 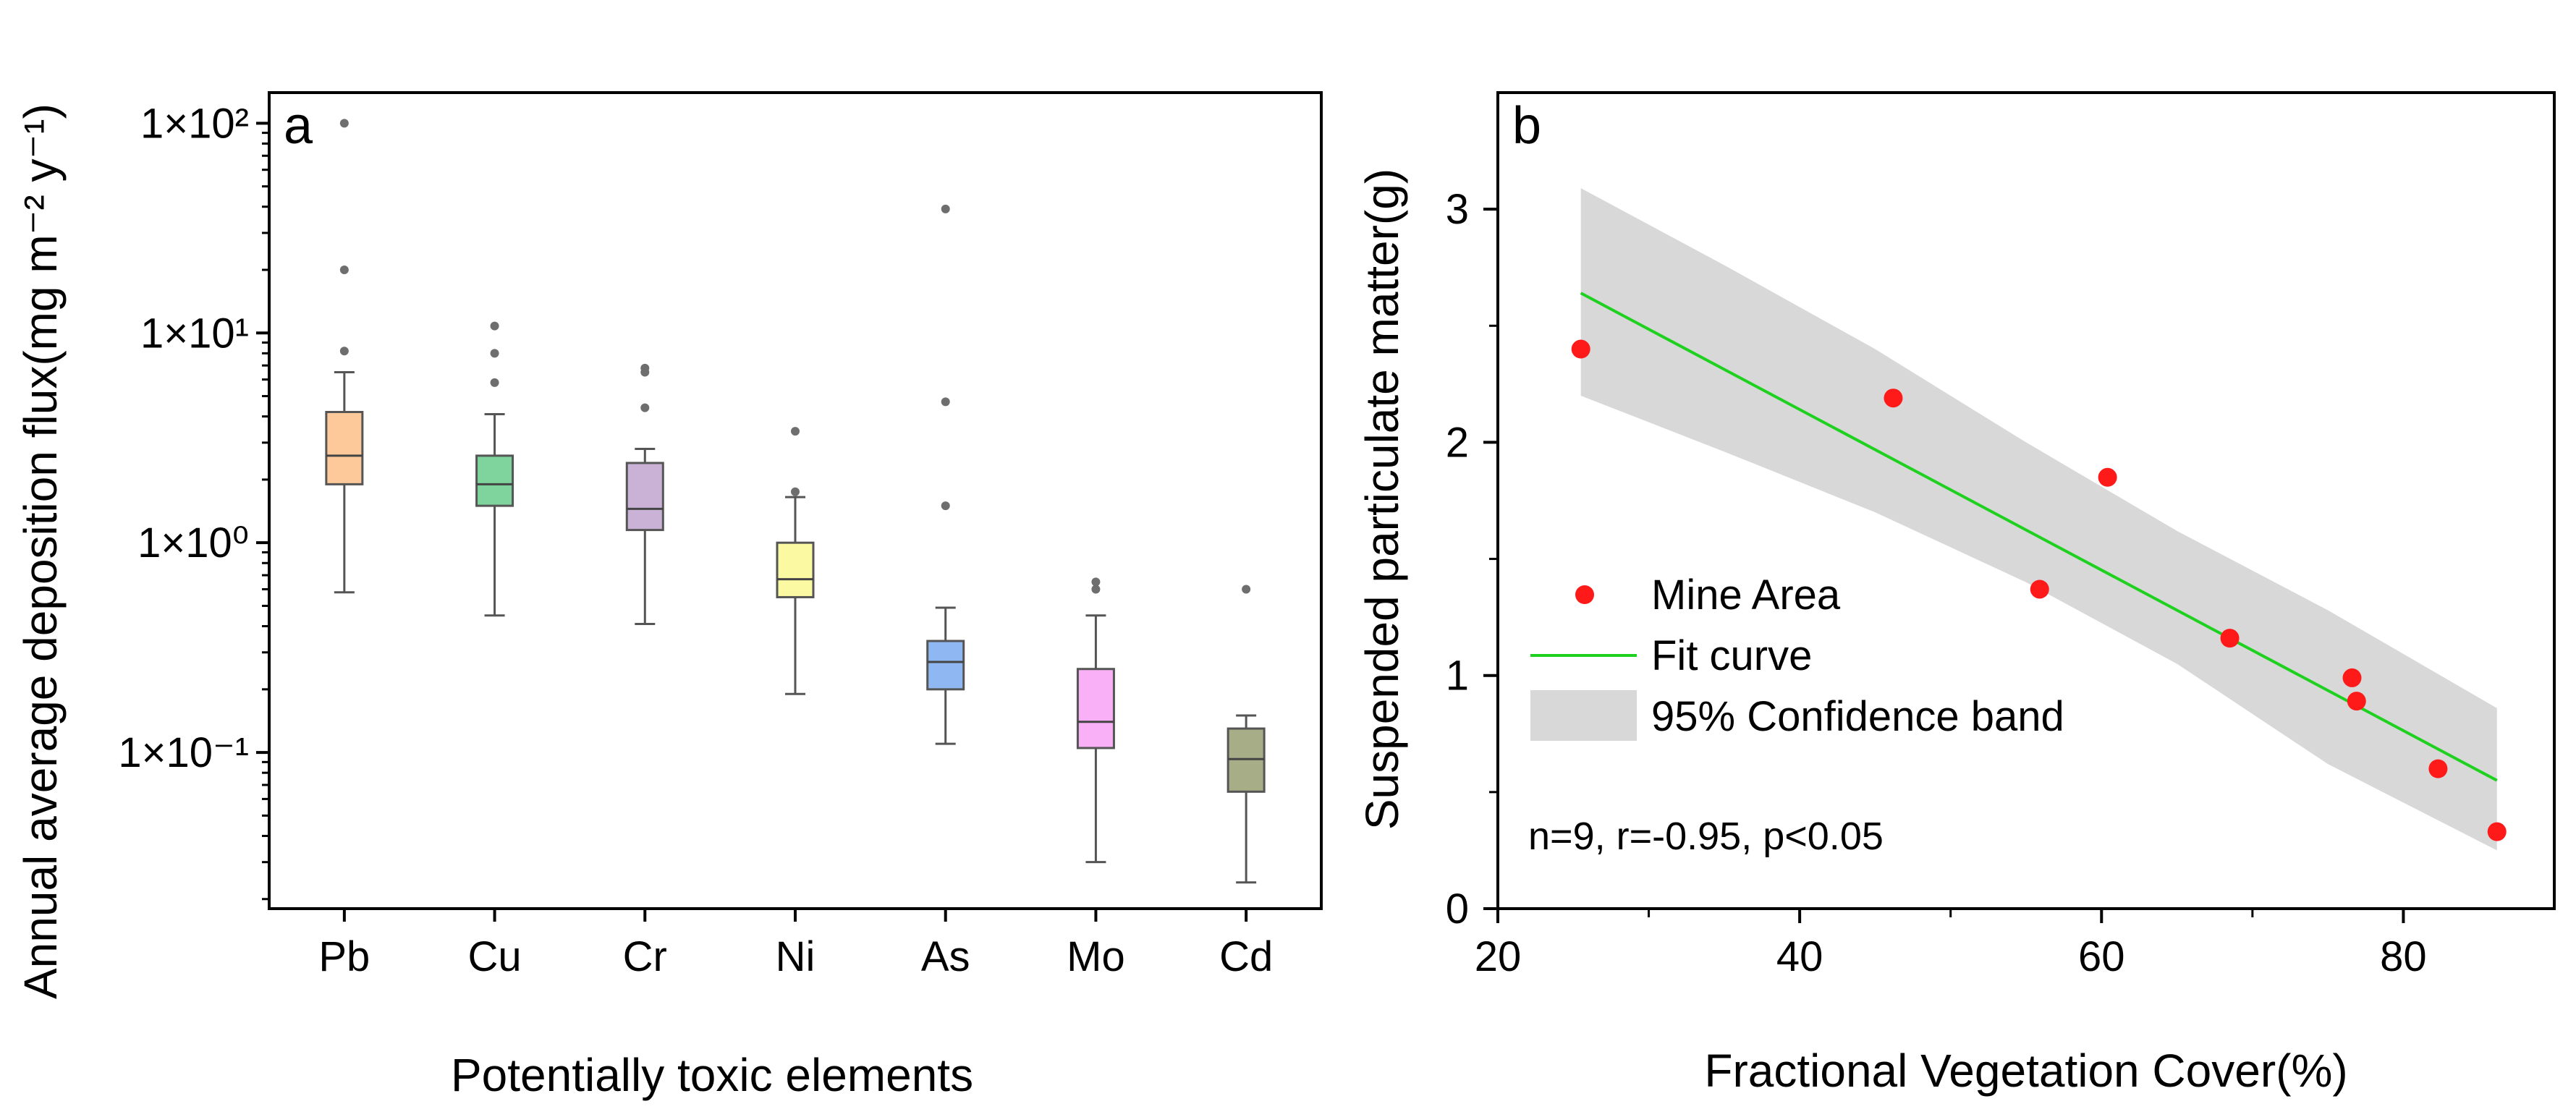 What do you see at coordinates (344, 448) in the screenshot?
I see `box-pb-iqr` at bounding box center [344, 448].